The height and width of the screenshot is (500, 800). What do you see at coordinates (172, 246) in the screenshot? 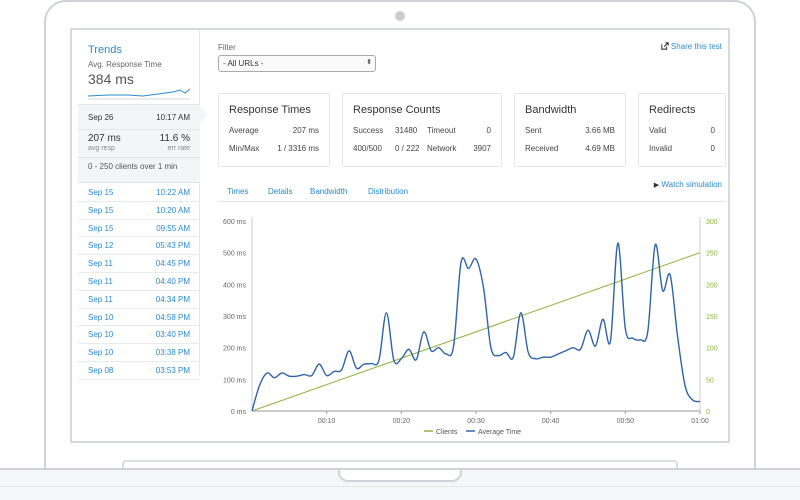
I see `test-run-time: 05:43 PM` at bounding box center [172, 246].